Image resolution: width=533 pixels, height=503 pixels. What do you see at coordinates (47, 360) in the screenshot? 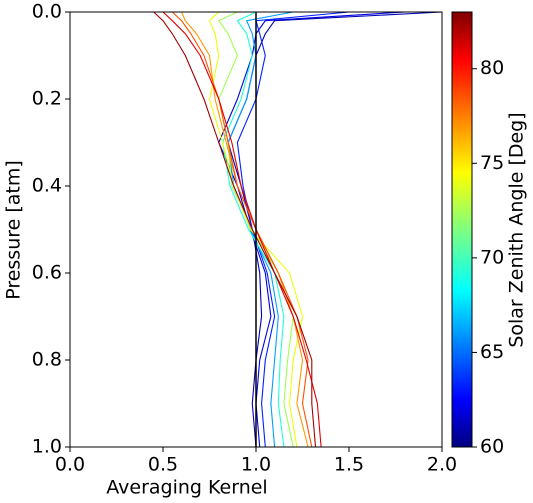
I see `y-tick-label: 0.8` at bounding box center [47, 360].